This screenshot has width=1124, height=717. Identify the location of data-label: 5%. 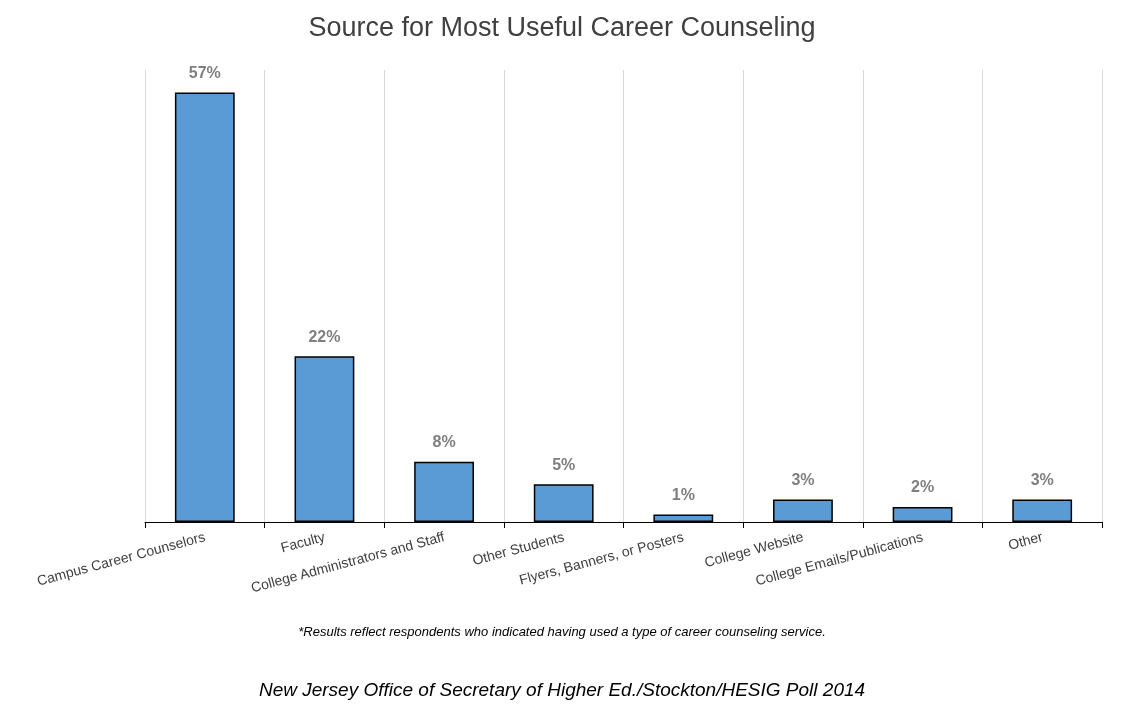
(564, 464).